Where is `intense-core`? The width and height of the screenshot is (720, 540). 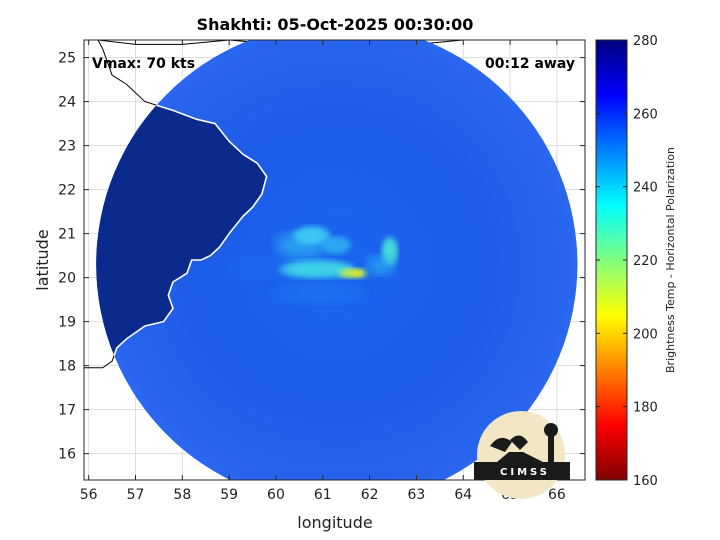
intense-core is located at coordinates (356, 273).